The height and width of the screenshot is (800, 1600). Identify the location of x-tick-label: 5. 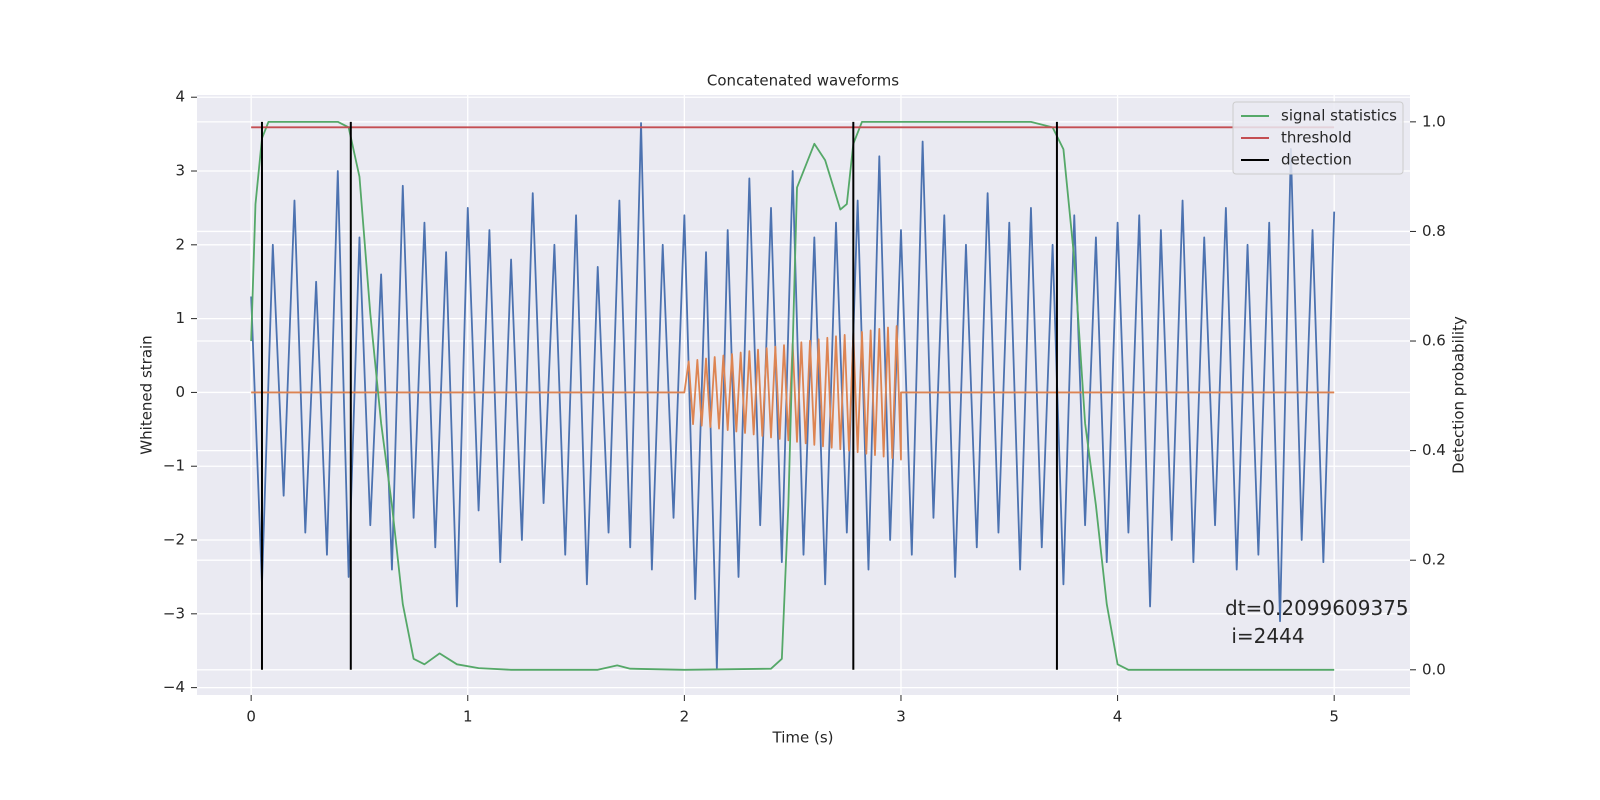
(1334, 717).